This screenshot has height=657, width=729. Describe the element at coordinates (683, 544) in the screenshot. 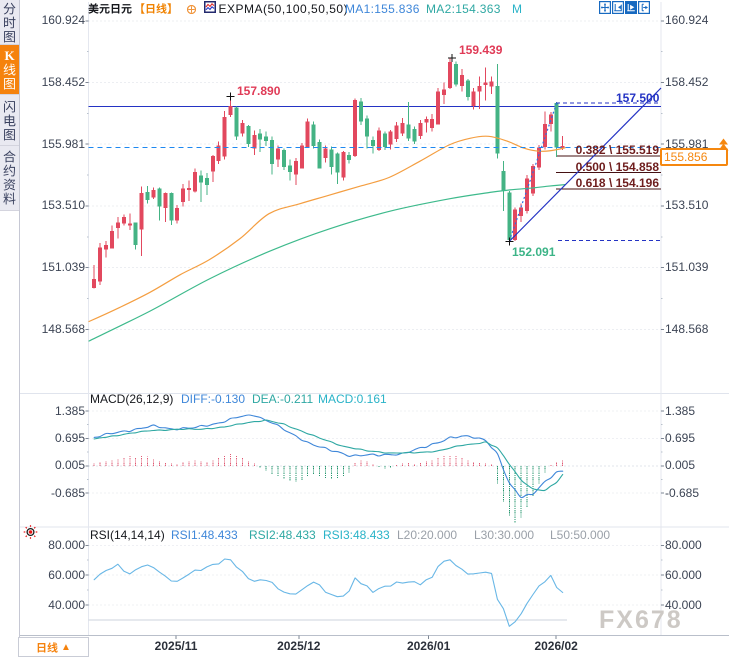

I see `rsi-y-label-right: 80.000` at that location.